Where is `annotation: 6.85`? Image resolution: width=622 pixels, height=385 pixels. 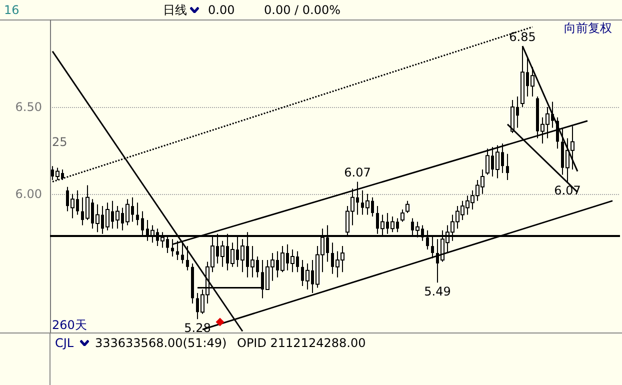
annotation: 6.85 is located at coordinates (522, 37).